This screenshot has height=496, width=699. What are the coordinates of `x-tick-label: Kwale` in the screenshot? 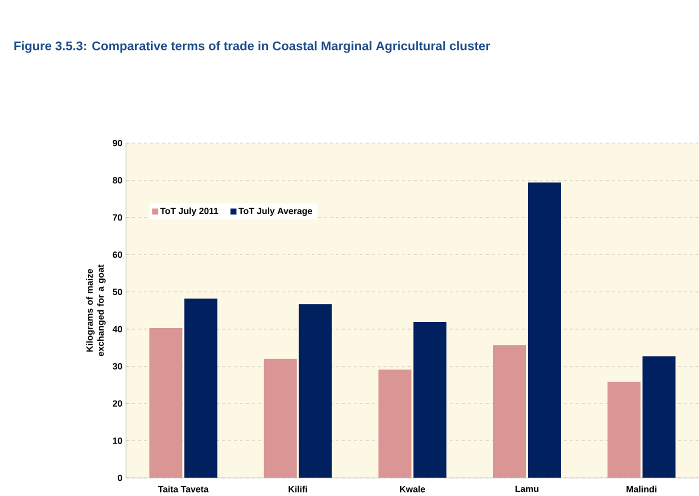 It's located at (413, 489).